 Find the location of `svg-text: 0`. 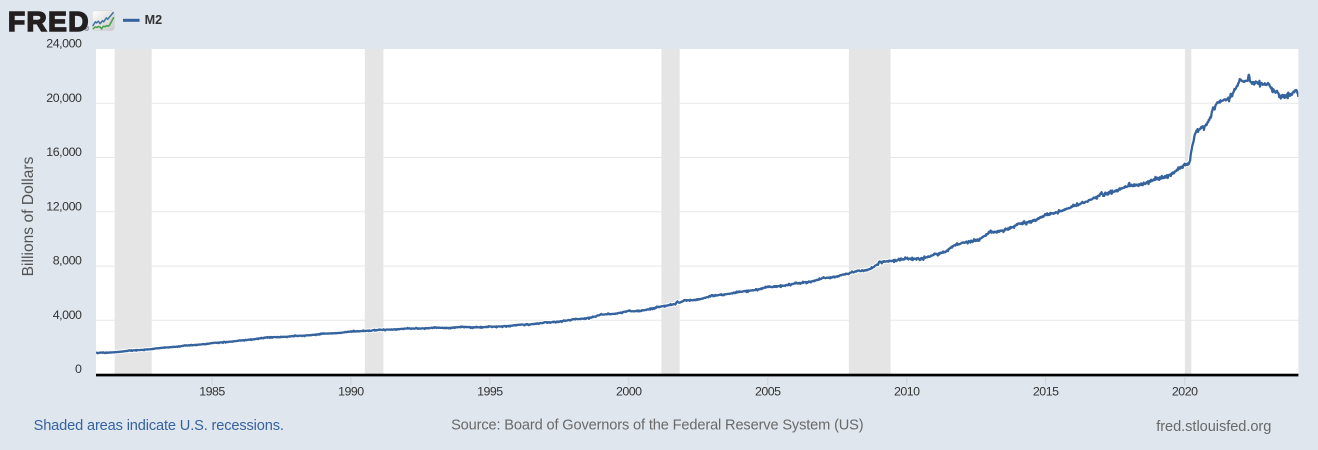

svg-text: 0 is located at coordinates (78, 369).